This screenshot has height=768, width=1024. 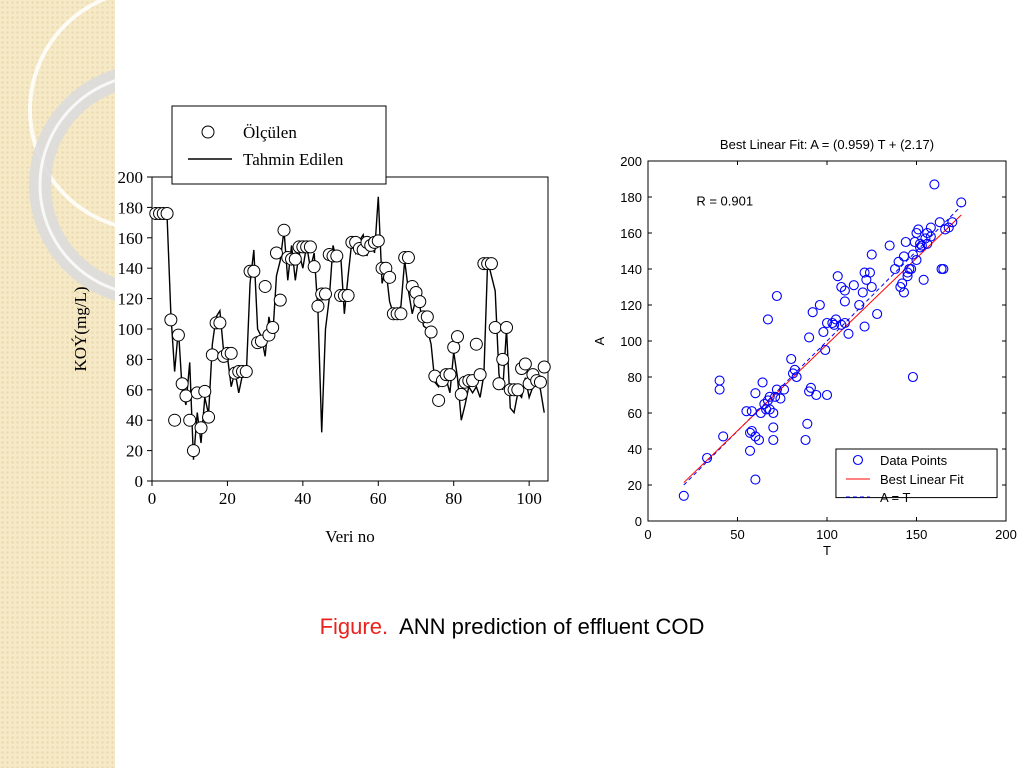 I want to click on legend: Ölçülen Tahmin Edilen, so click(x=279, y=145).